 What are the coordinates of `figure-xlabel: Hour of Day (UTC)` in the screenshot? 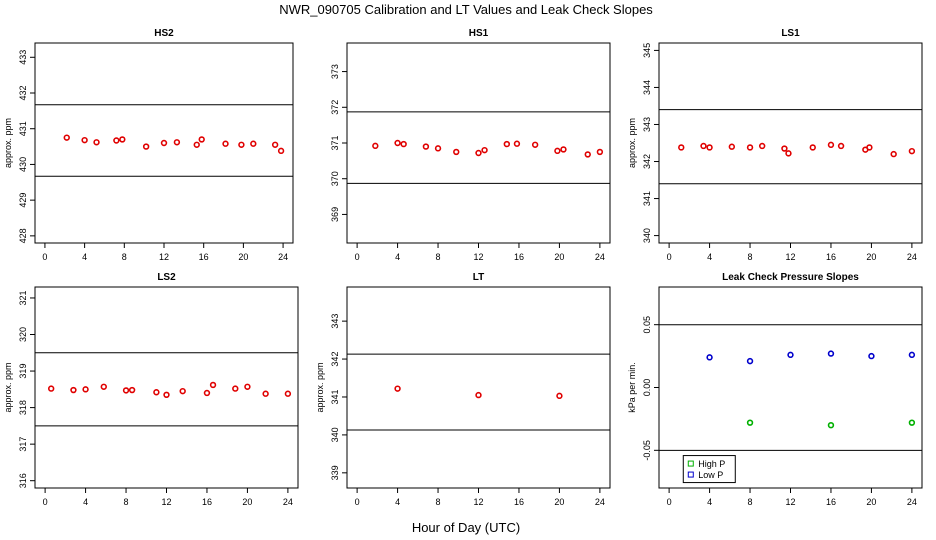 It's located at (466, 527).